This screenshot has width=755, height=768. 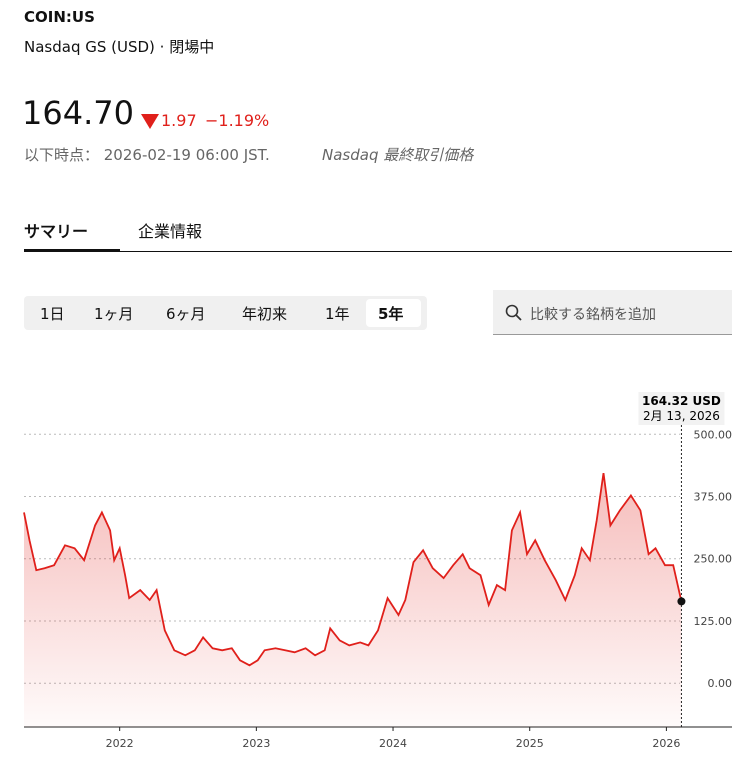 I want to click on range-button: 年初来, so click(x=265, y=314).